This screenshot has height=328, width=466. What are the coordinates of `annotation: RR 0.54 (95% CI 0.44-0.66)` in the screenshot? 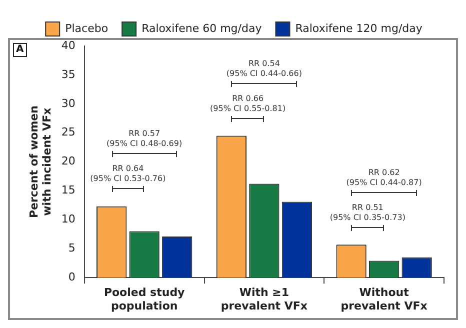 It's located at (264, 68).